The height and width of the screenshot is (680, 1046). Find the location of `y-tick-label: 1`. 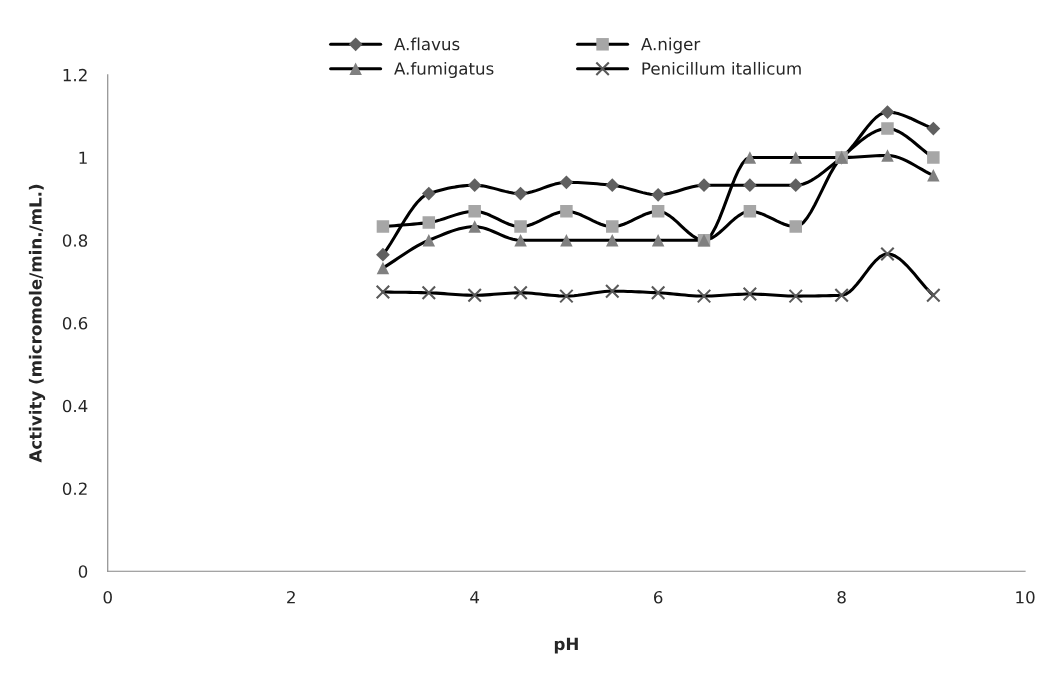

y-tick-label: 1 is located at coordinates (83, 157).